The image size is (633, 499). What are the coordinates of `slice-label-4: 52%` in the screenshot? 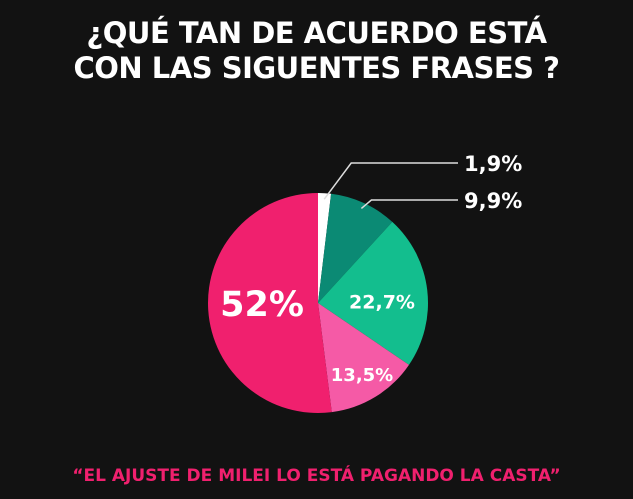 It's located at (262, 305).